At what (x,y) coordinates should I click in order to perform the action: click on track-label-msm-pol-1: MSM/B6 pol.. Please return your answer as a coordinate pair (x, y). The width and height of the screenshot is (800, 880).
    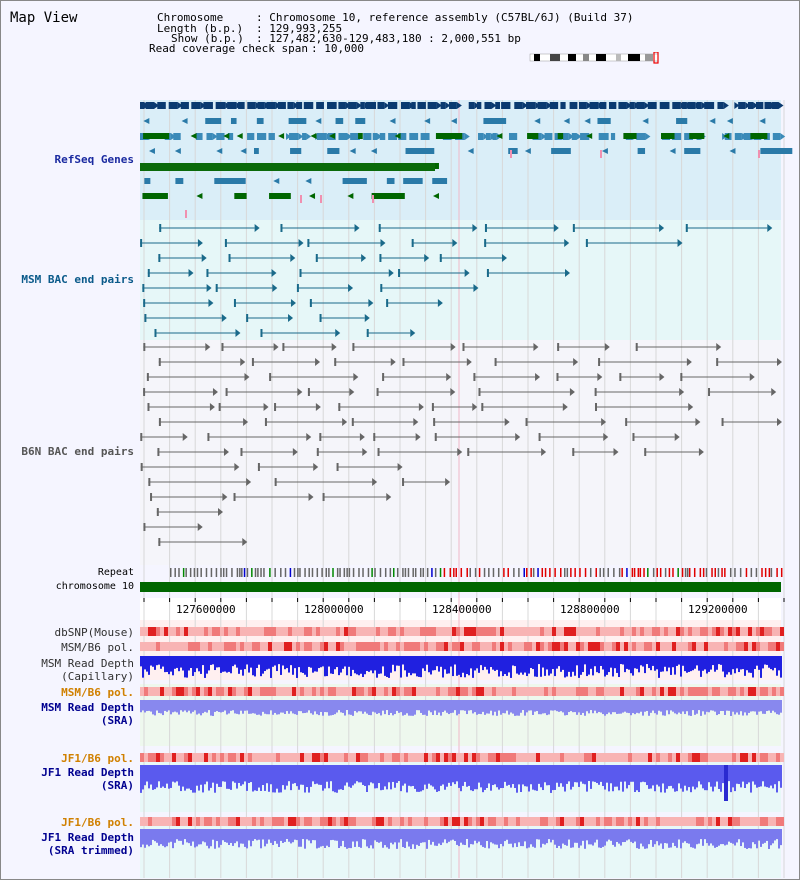
    Looking at the image, I should click on (97, 647).